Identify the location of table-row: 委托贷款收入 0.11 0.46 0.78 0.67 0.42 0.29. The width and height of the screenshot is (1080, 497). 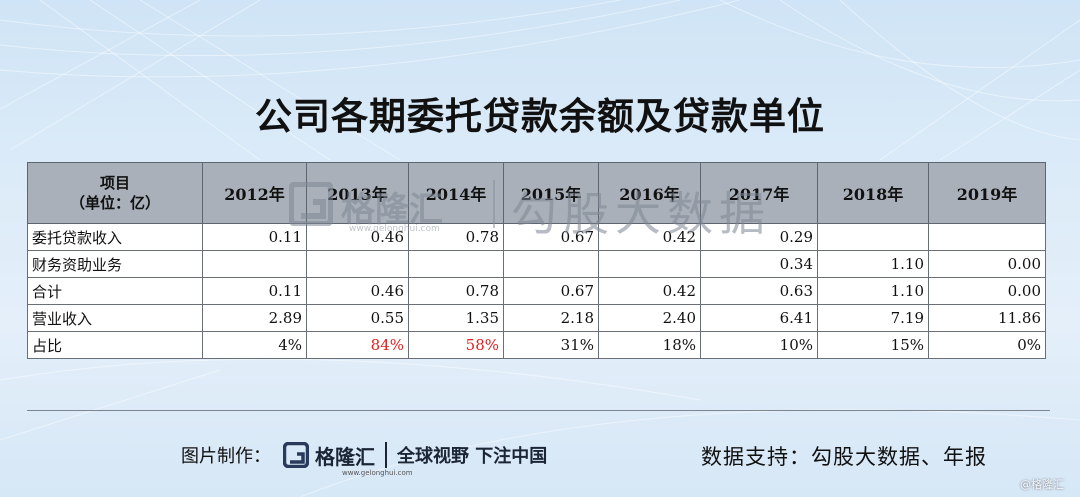
(536, 237).